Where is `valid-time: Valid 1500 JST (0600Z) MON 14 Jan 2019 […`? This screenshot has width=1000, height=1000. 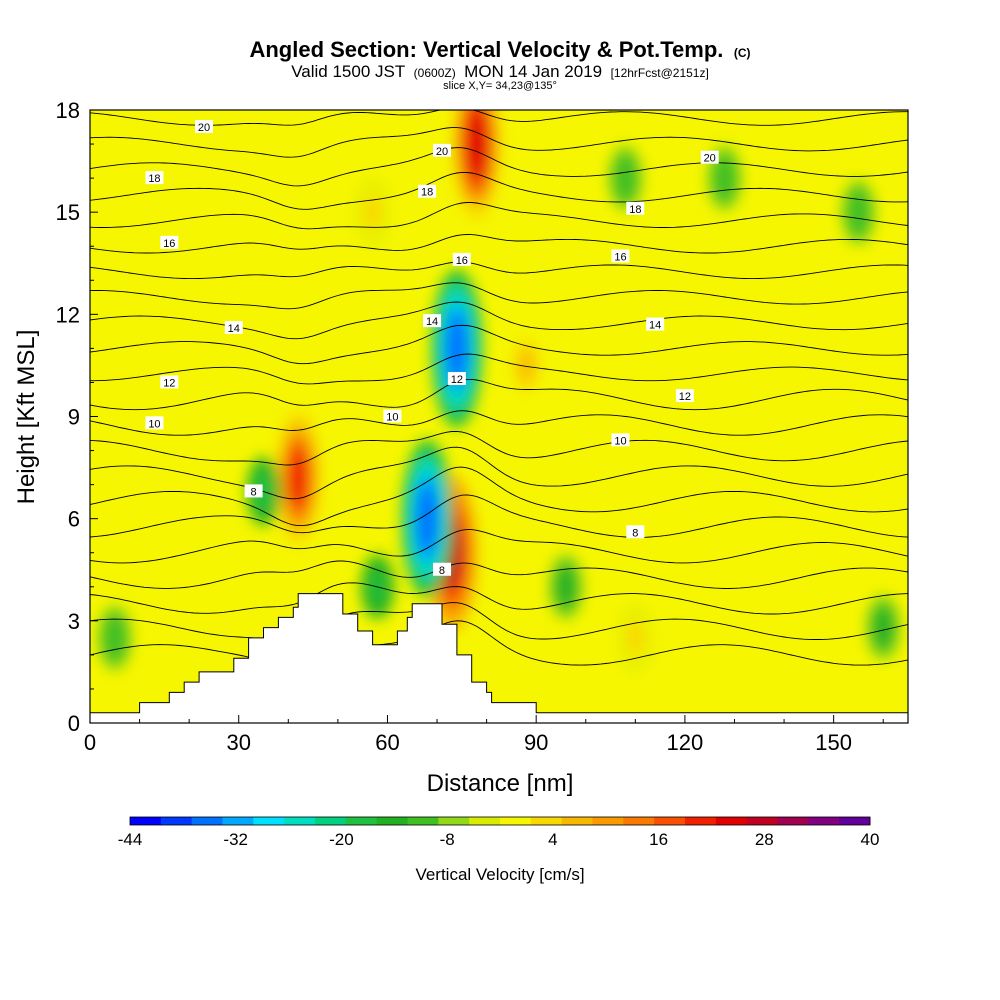
valid-time: Valid 1500 JST (0600Z) MON 14 Jan 2019 [… is located at coordinates (500, 71).